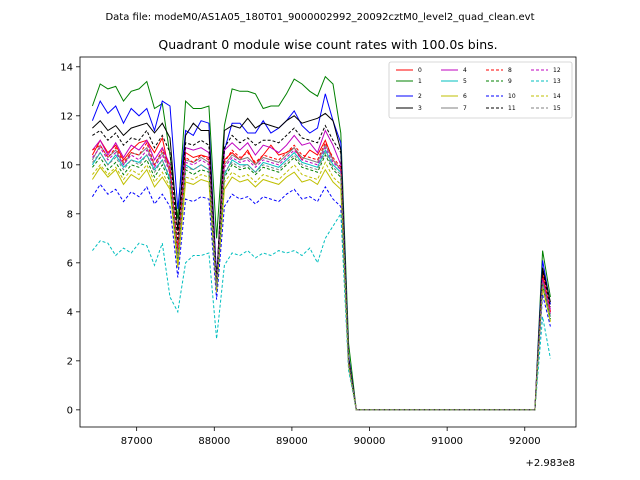  Describe the element at coordinates (409, 108) in the screenshot. I see `legend-item-3: 3` at that location.